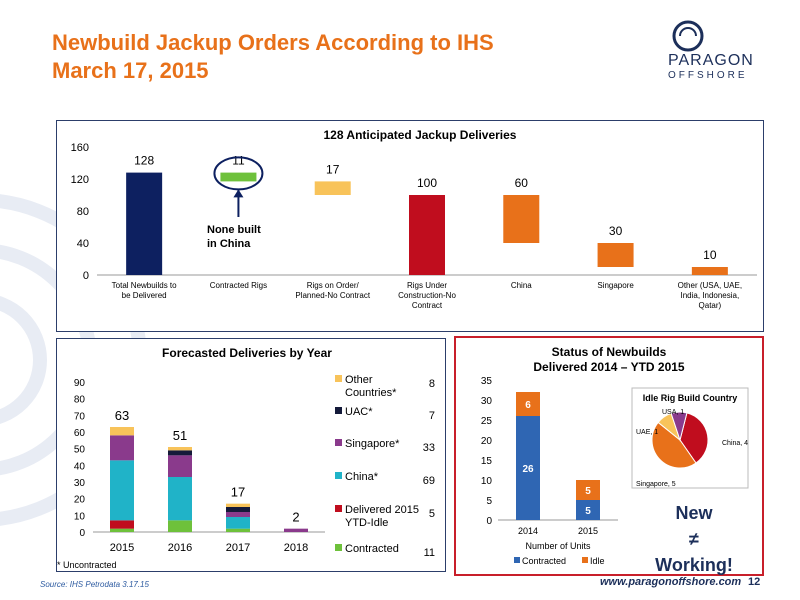  I want to click on chart-title: 128 Anticipated Jackup Deliveries, so click(420, 135).